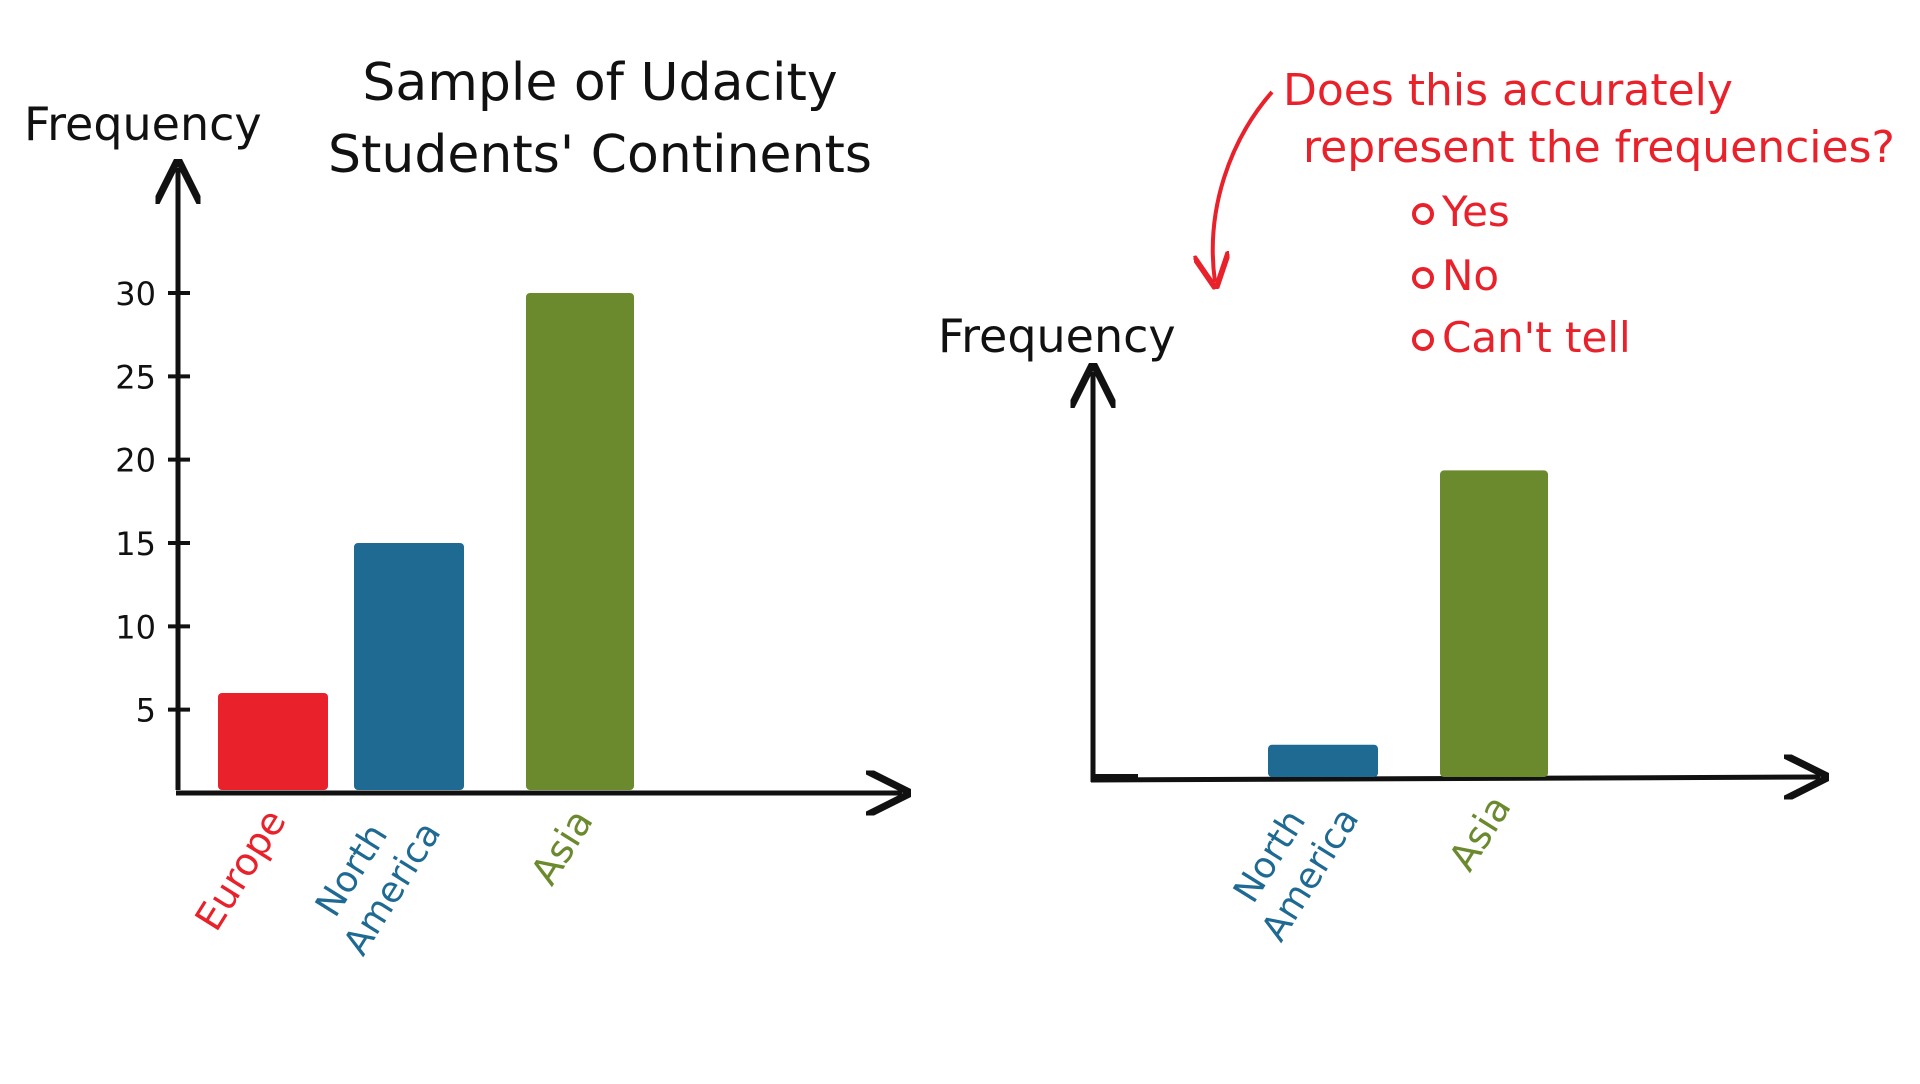  I want to click on chart-left-title-line-2: Students' Continents, so click(600, 155).